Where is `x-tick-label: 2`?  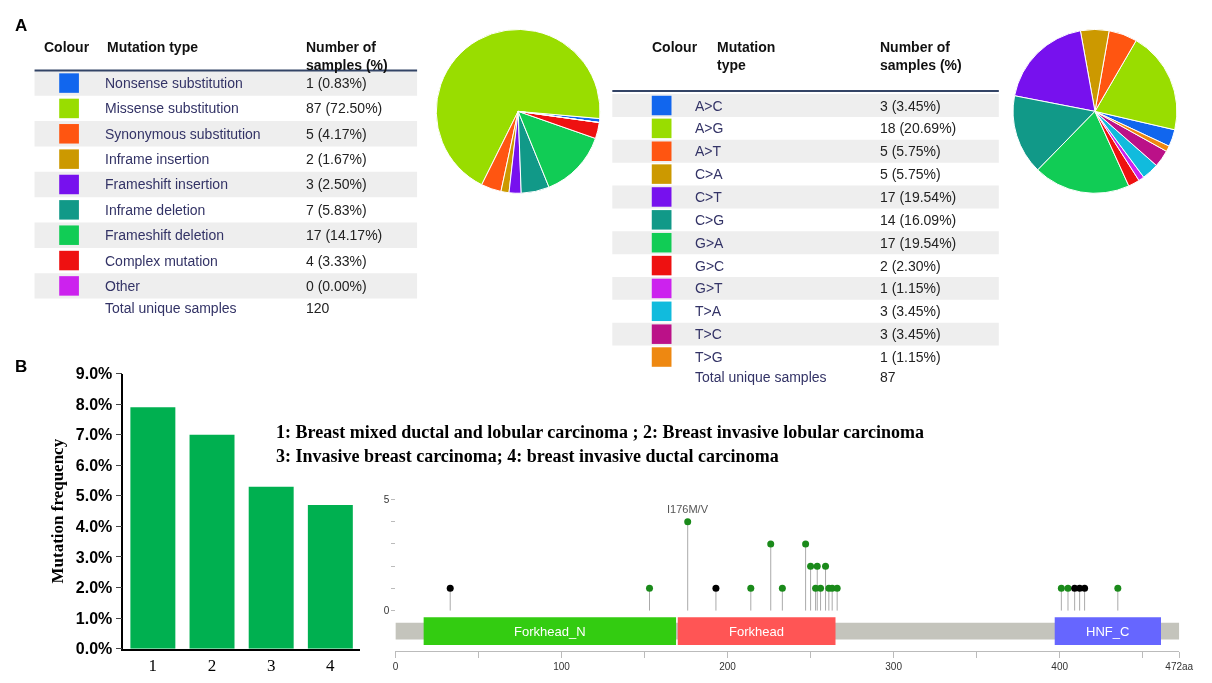
x-tick-label: 2 is located at coordinates (212, 665).